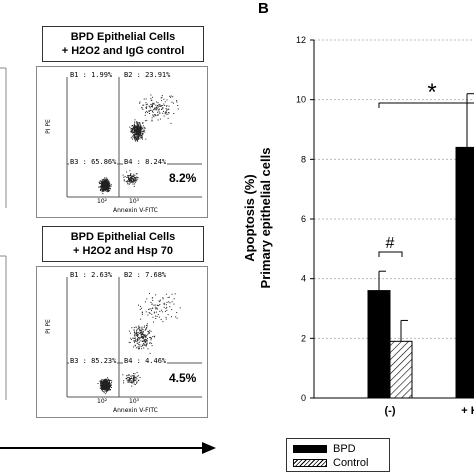 This screenshot has height=474, width=474. Describe the element at coordinates (351, 463) in the screenshot. I see `legend-label-control: Control` at that location.